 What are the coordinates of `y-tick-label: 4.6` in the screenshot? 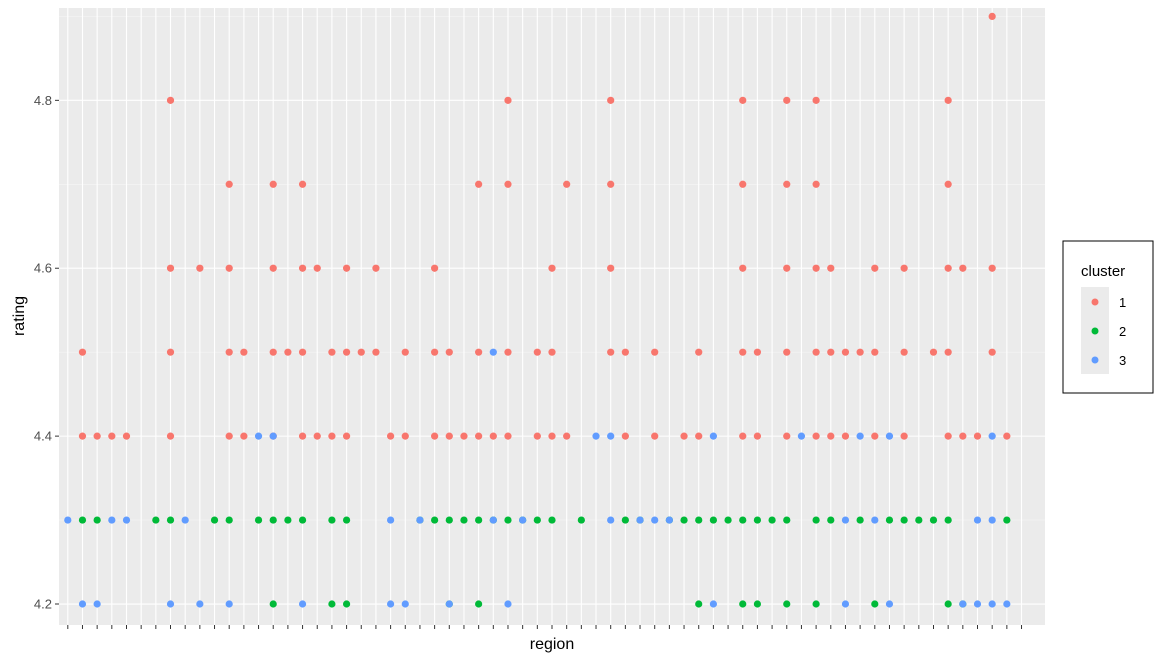 It's located at (43, 268).